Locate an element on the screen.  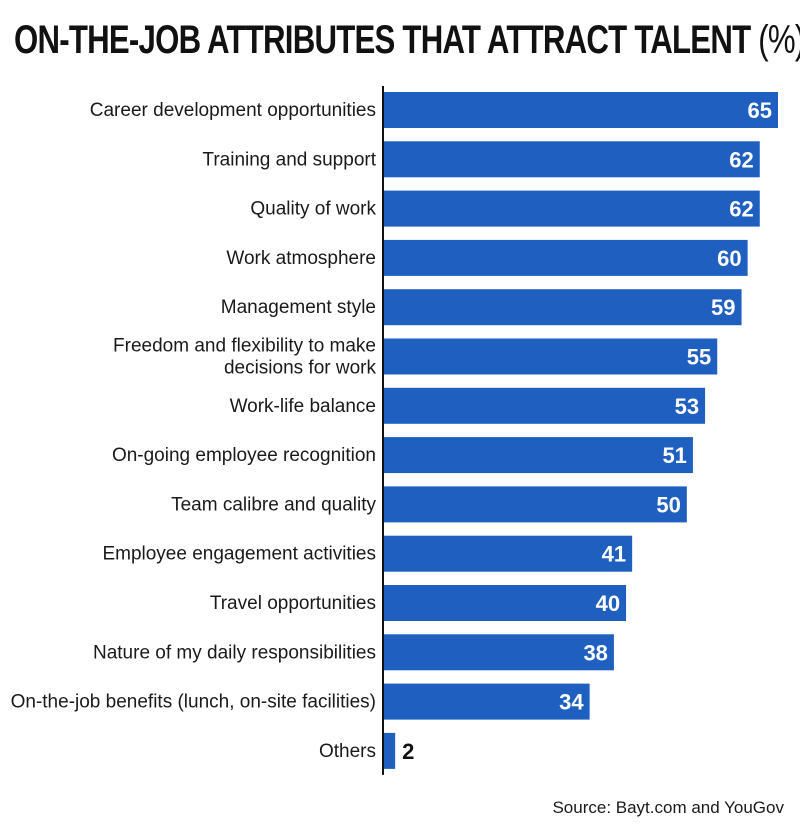
value-label: 51 is located at coordinates (674, 455).